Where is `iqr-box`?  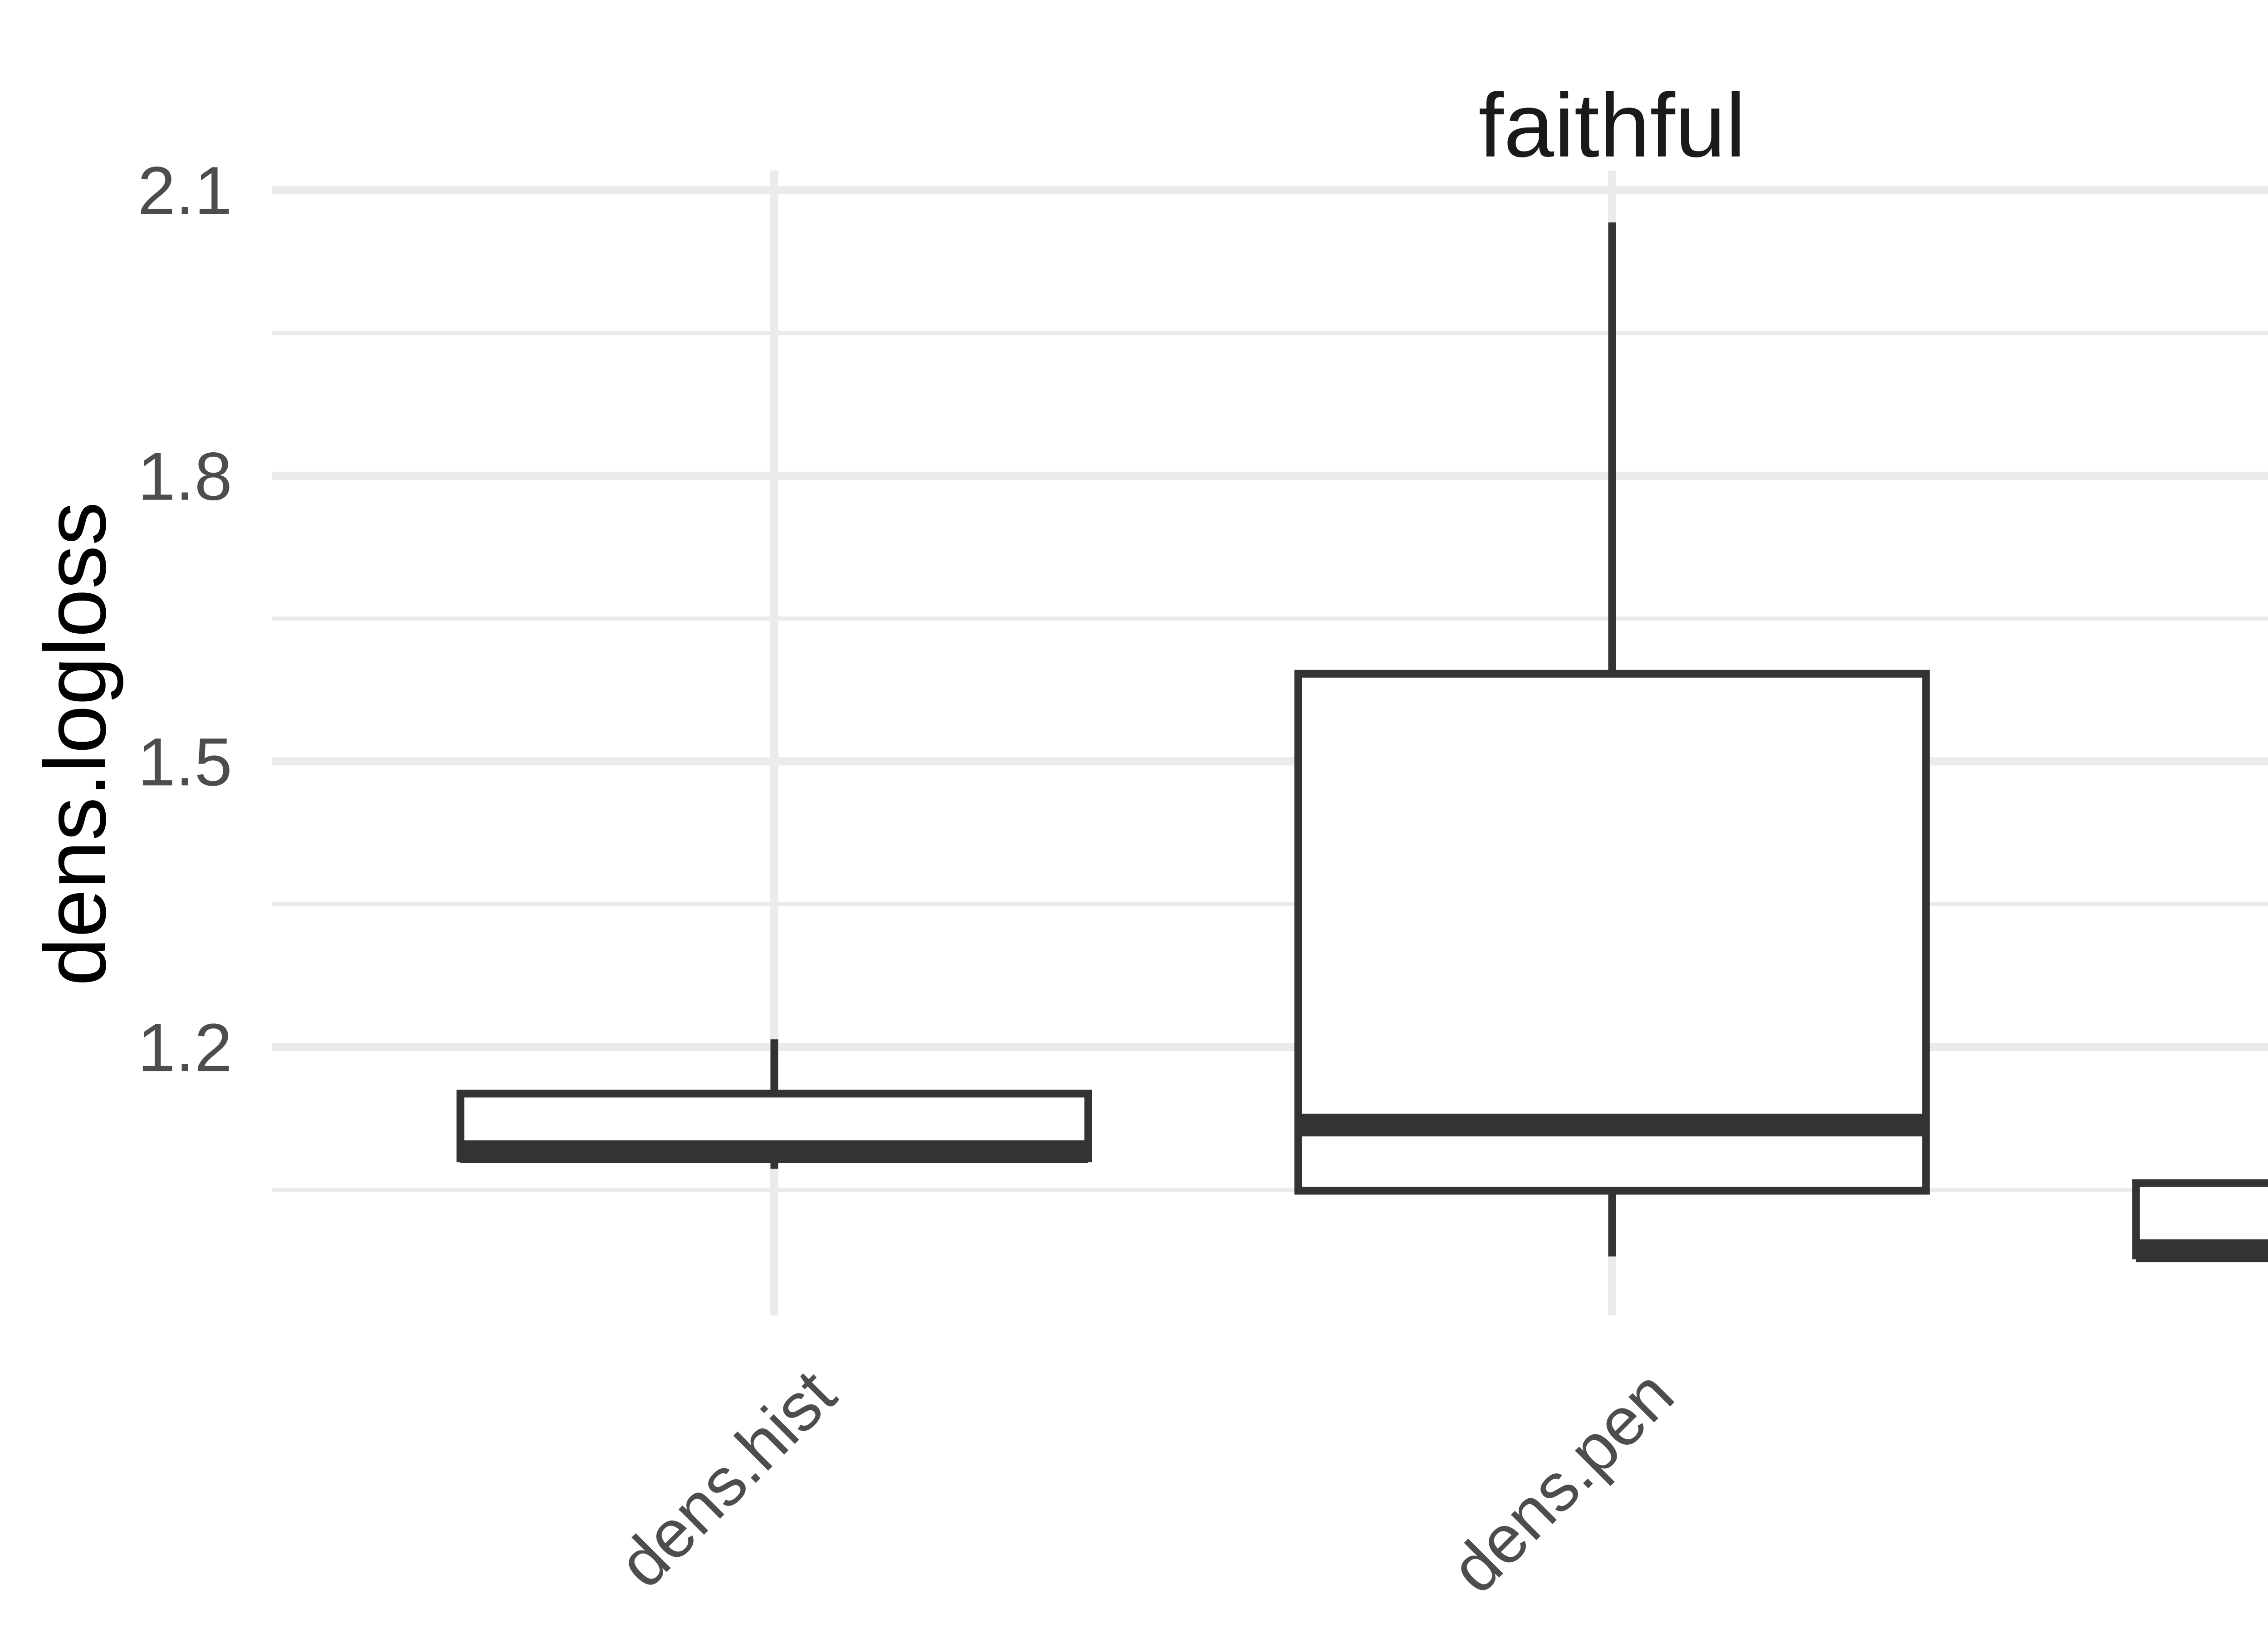 iqr-box is located at coordinates (1612, 932).